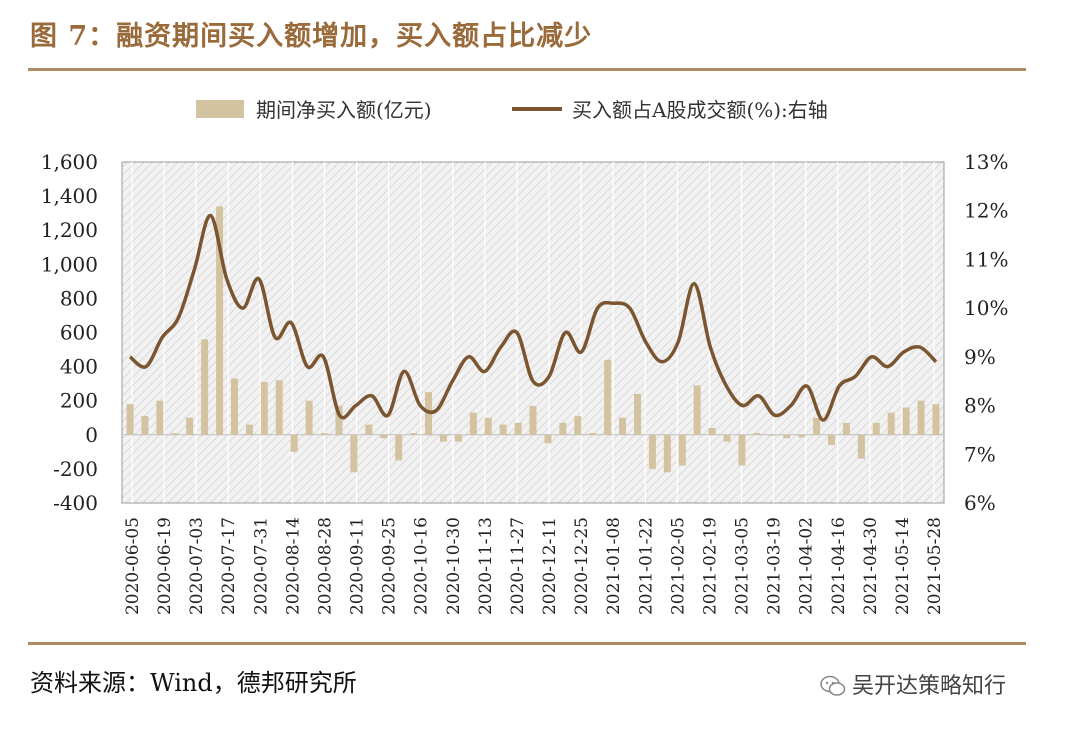  I want to click on x-tick-label: 2021-04-02, so click(807, 566).